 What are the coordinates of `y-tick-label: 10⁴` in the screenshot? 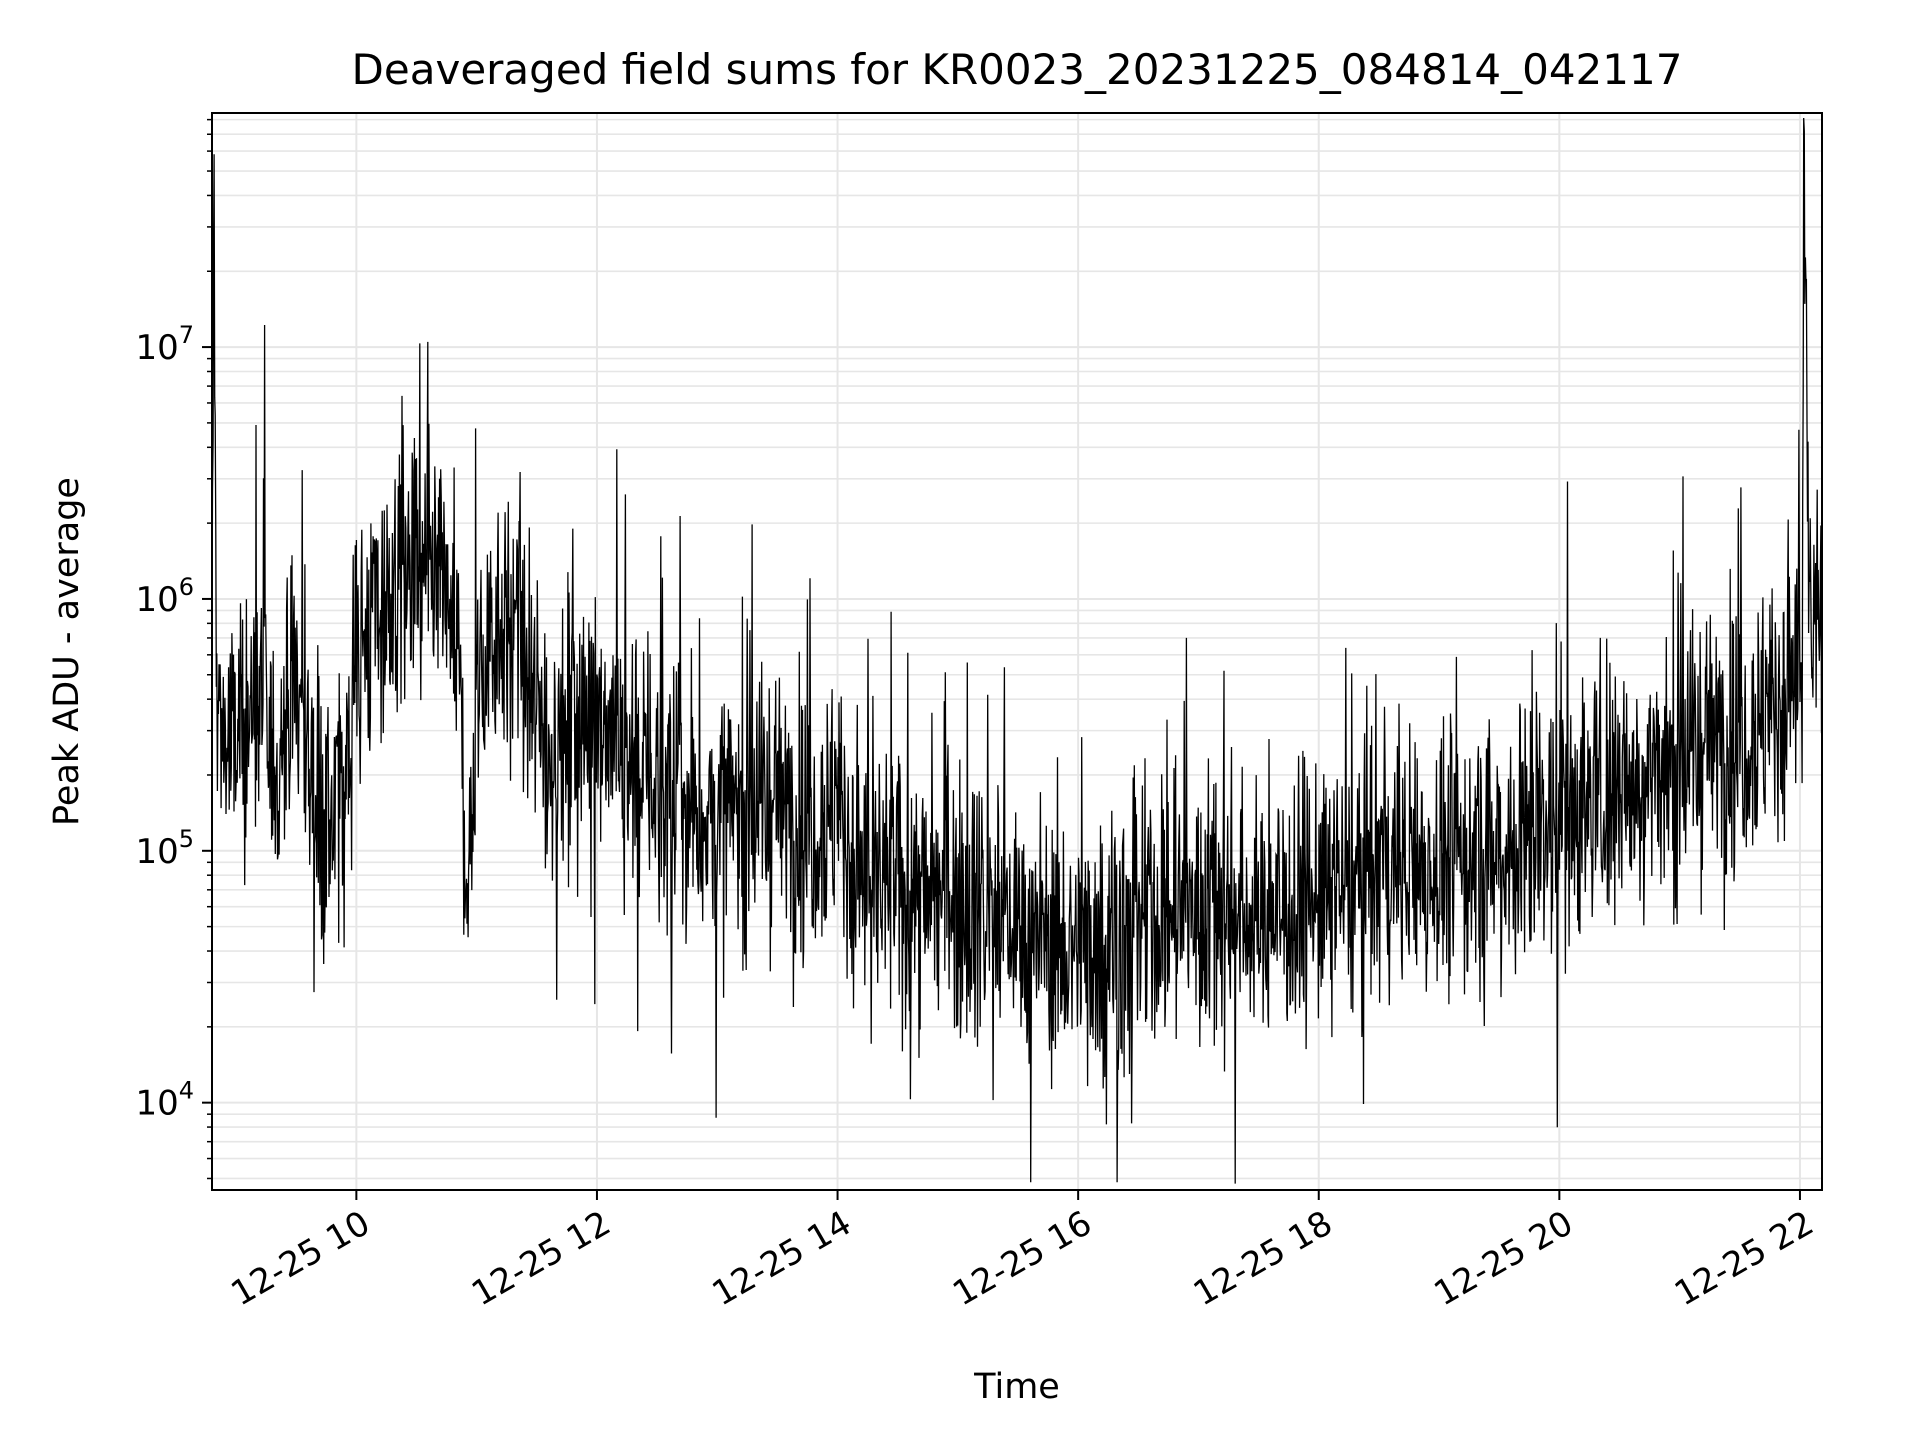 It's located at (164, 1100).